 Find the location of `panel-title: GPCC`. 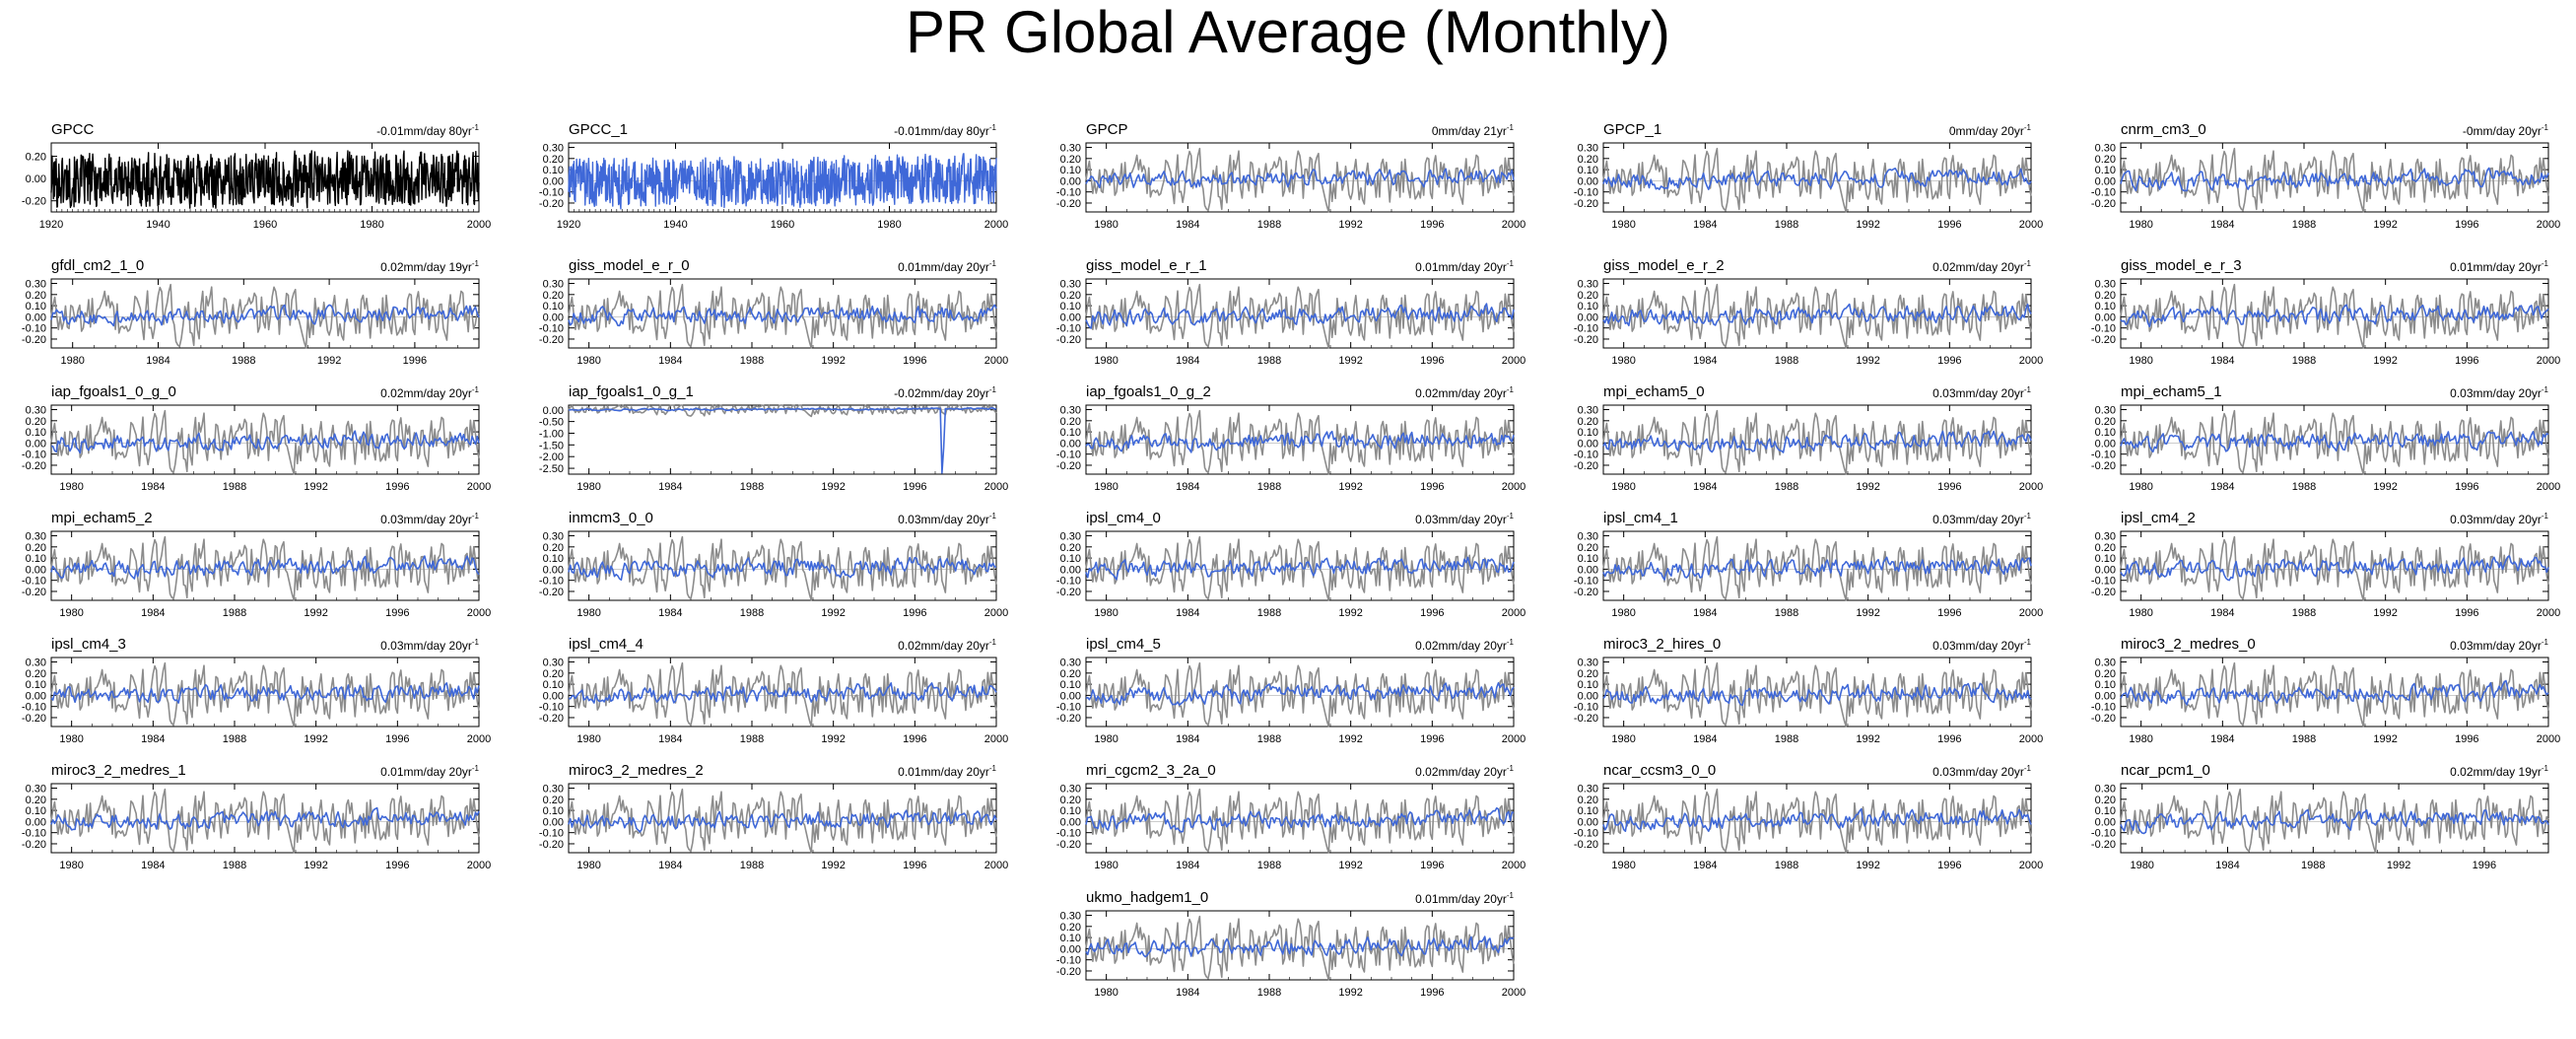

panel-title: GPCC is located at coordinates (73, 129).